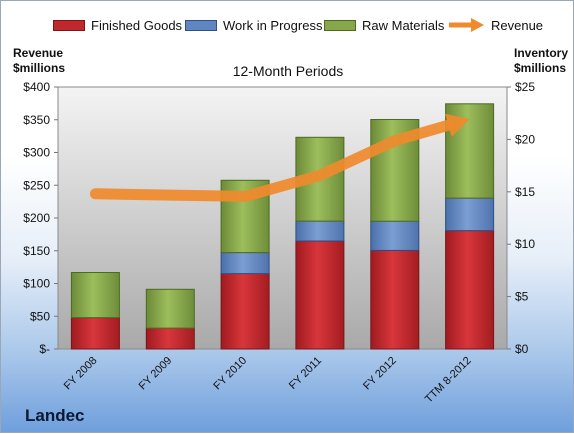 The width and height of the screenshot is (574, 434). Describe the element at coordinates (380, 374) in the screenshot. I see `x-tick-label-4: FY 2012` at that location.